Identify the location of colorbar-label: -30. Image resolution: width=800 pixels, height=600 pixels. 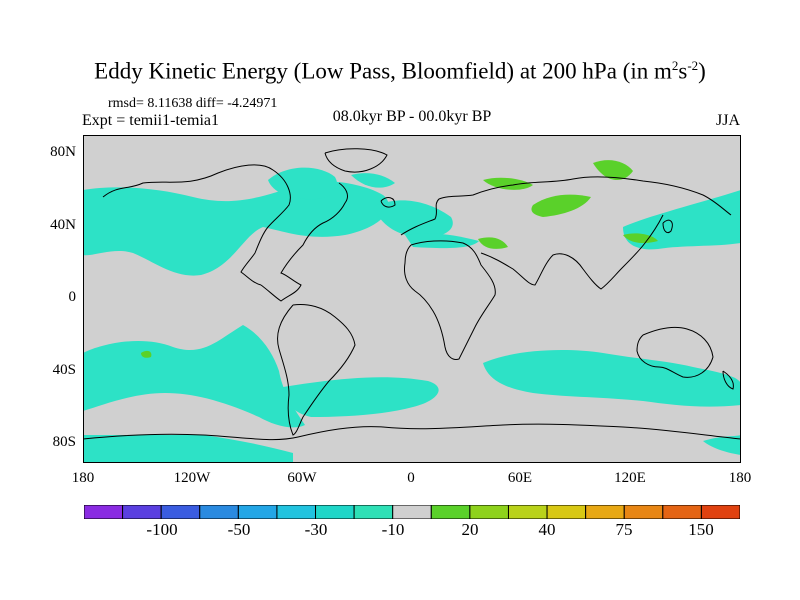
(316, 529).